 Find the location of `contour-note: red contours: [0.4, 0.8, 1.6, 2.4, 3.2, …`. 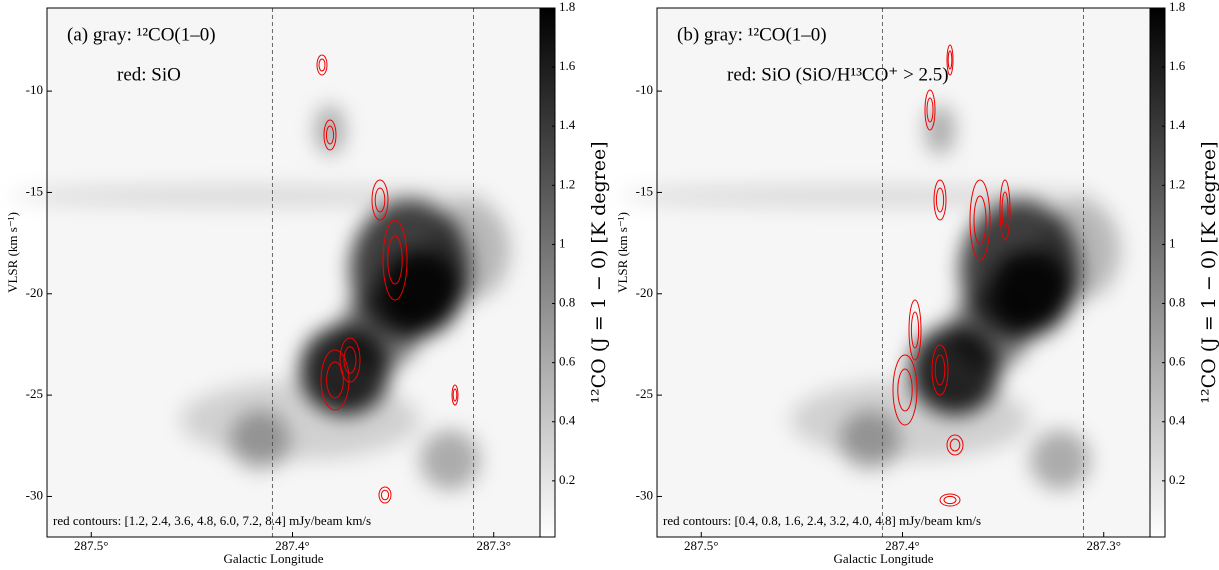

contour-note: red contours: [0.4, 0.8, 1.6, 2.4, 3.2, … is located at coordinates (822, 520).